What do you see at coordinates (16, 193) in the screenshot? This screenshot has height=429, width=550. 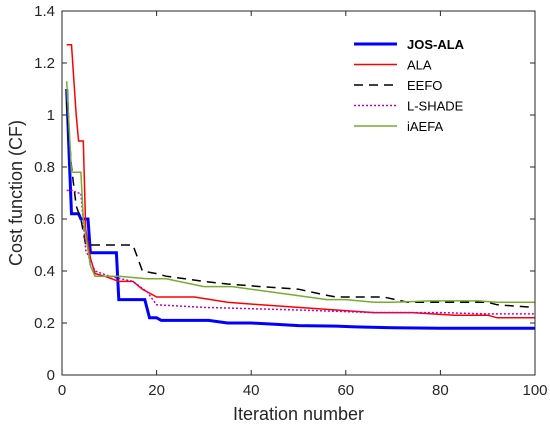 I see `y-axis-title: Cost function (CF)` at bounding box center [16, 193].